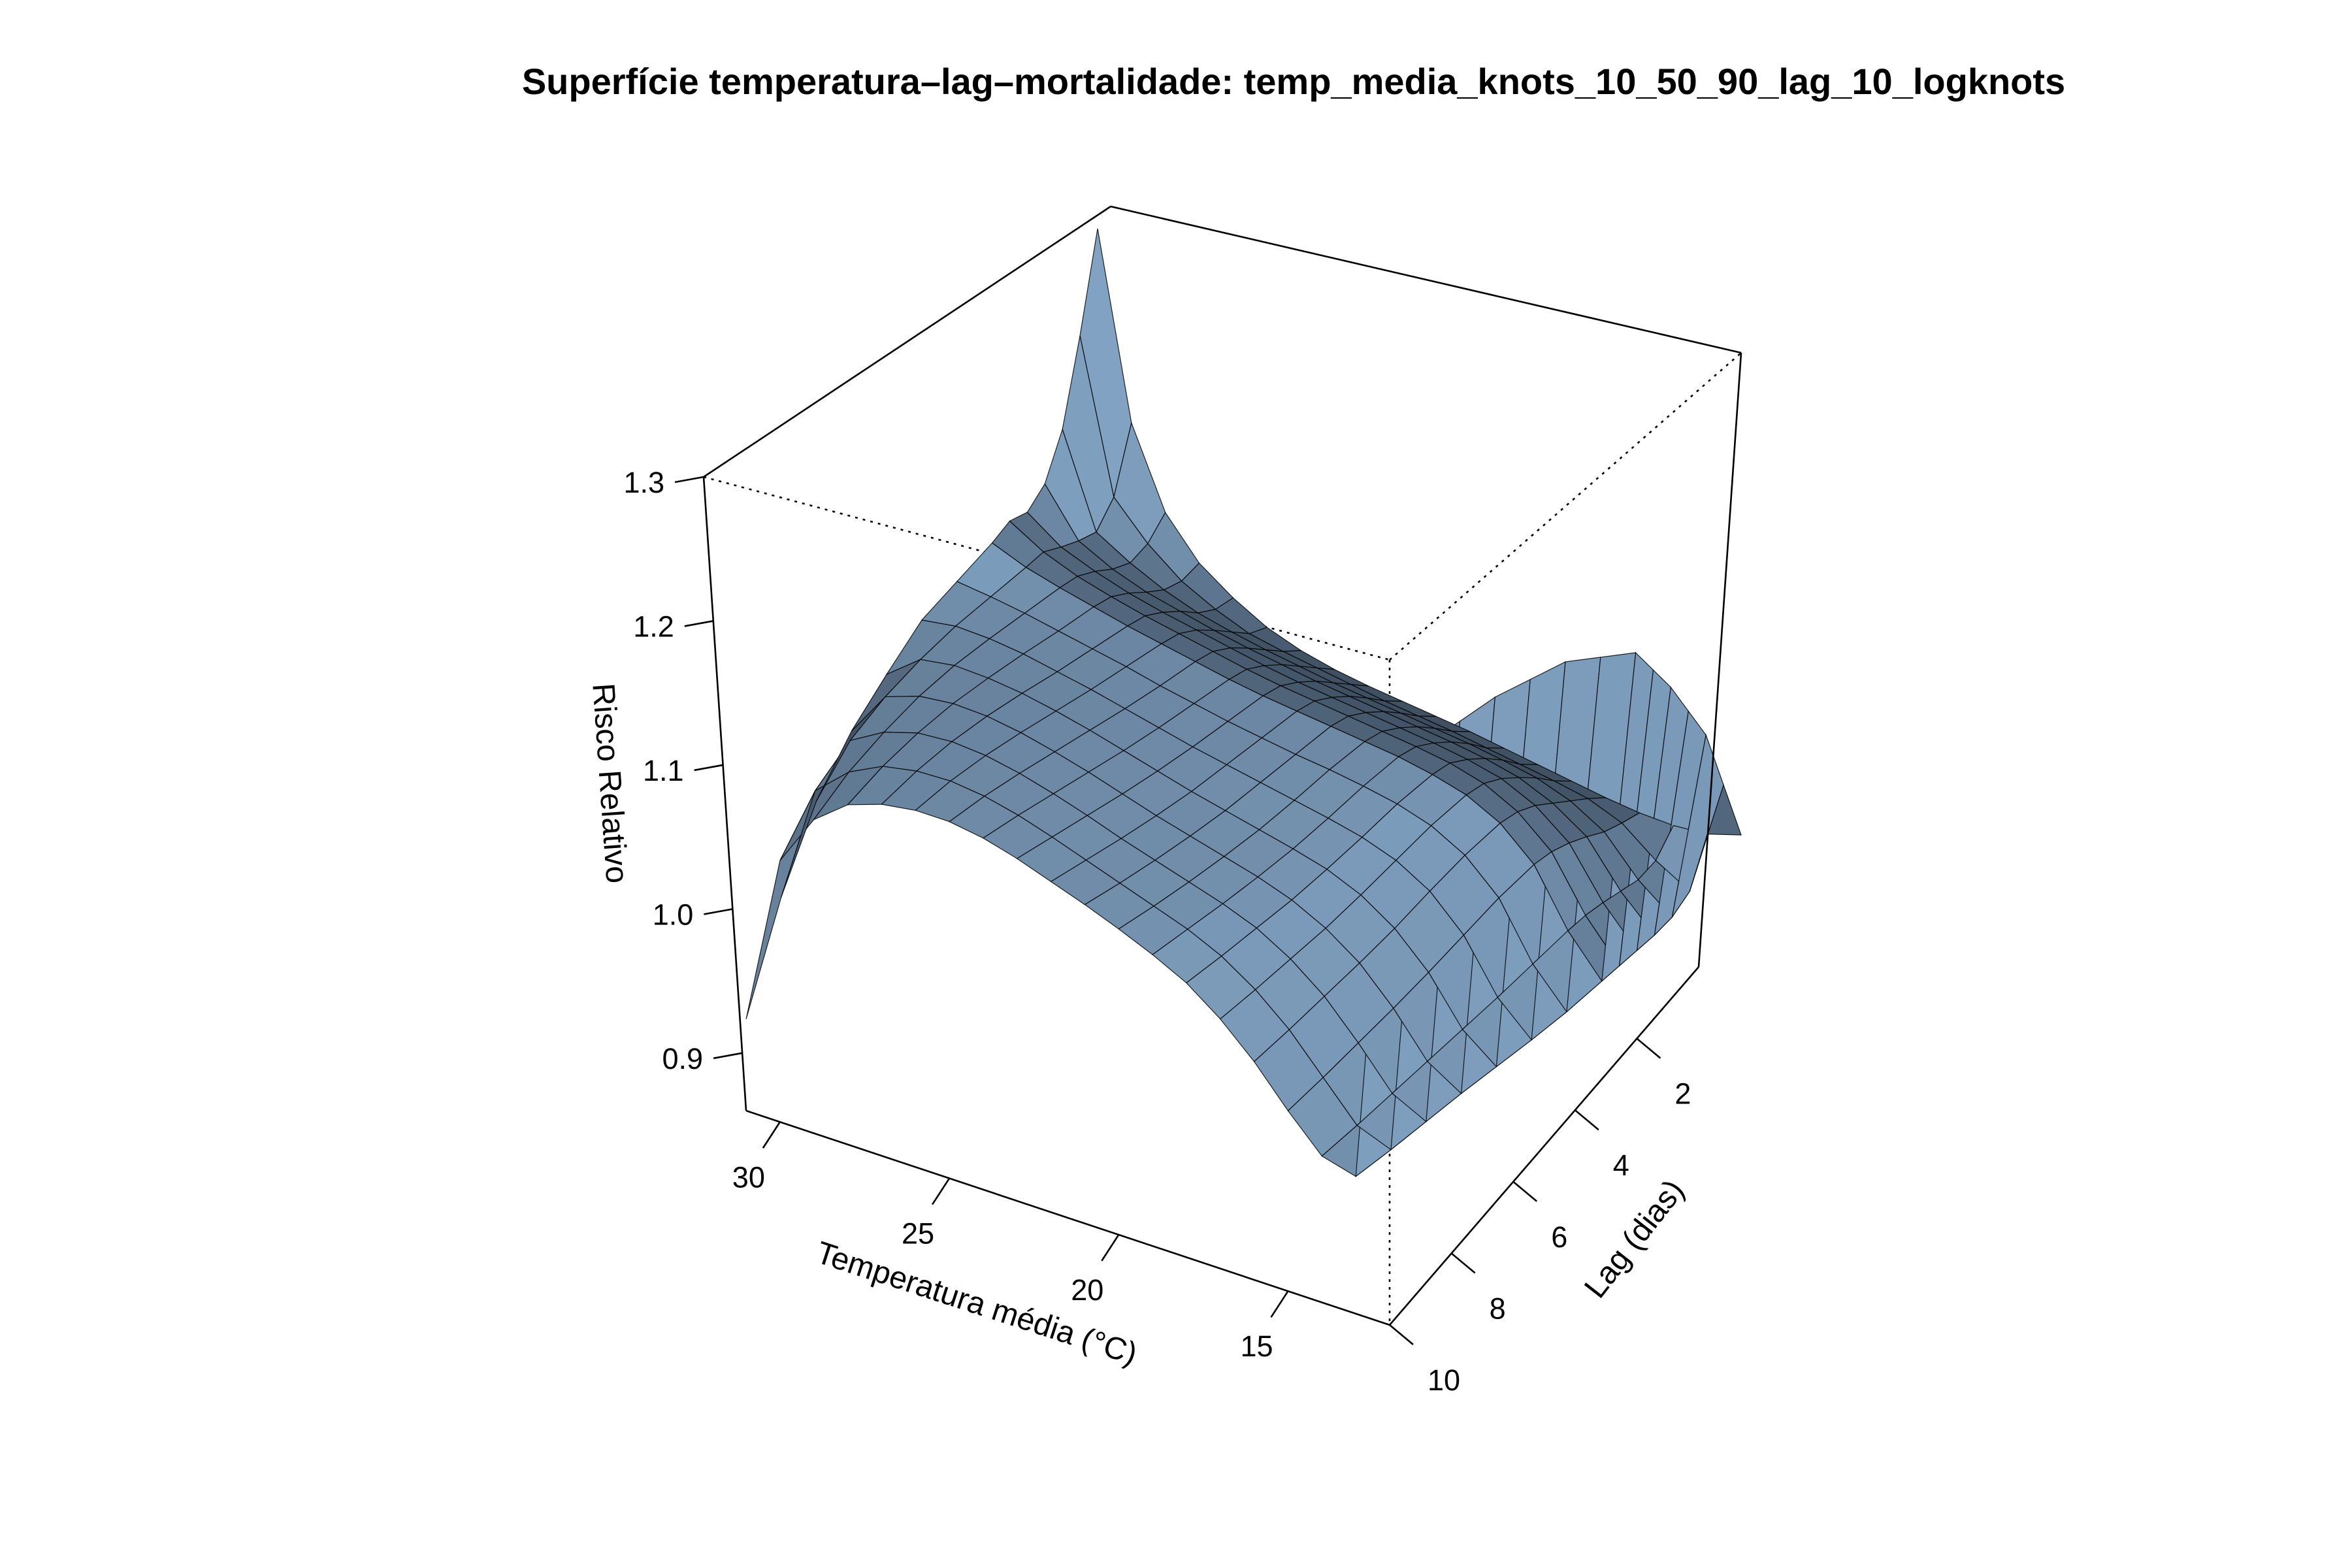 The width and height of the screenshot is (2352, 1568). What do you see at coordinates (1682, 1094) in the screenshot?
I see `y-tick-label: 2` at bounding box center [1682, 1094].